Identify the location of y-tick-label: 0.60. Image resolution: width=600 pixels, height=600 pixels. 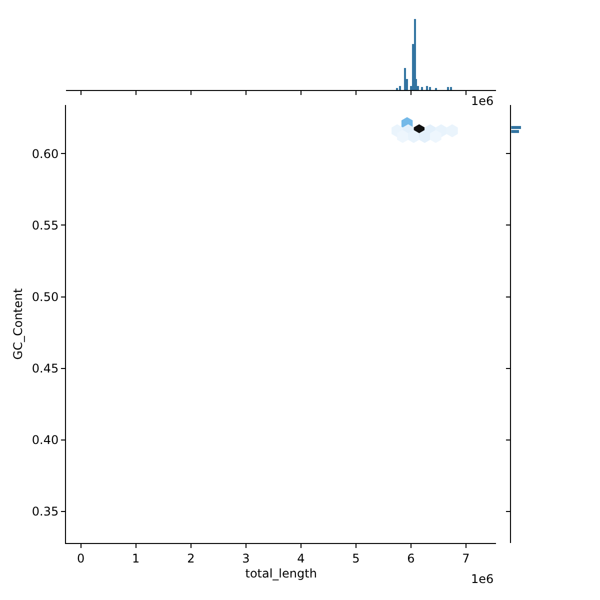
(45, 153).